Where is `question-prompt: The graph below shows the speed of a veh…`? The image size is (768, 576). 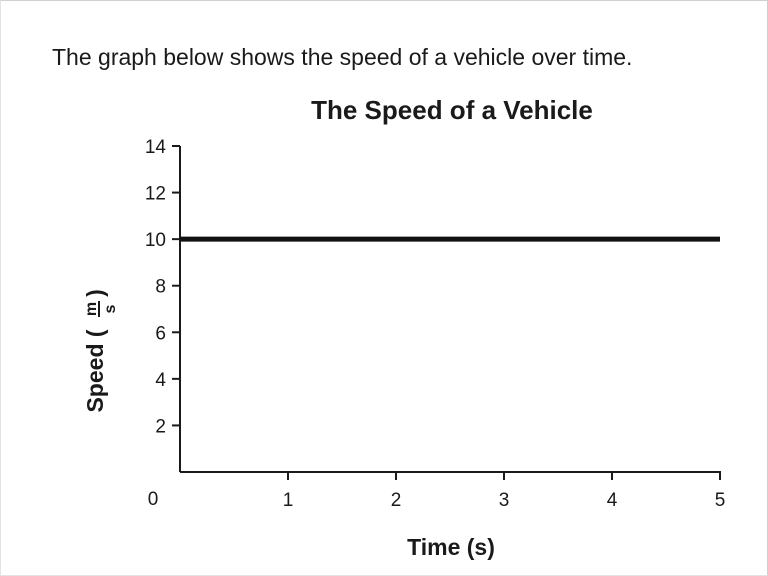 question-prompt: The graph below shows the speed of a veh… is located at coordinates (342, 57).